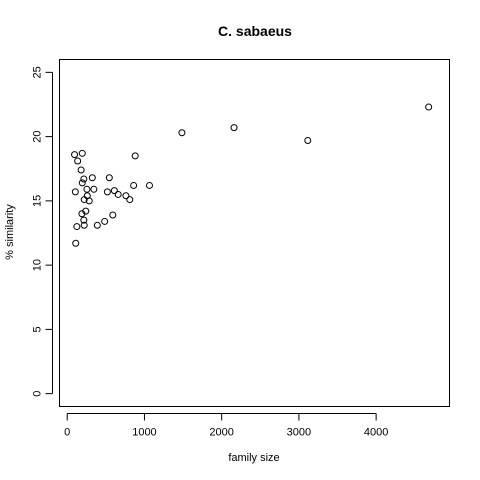  I want to click on y-axis: 0 5 10 15 20 25, so click(42, 231).